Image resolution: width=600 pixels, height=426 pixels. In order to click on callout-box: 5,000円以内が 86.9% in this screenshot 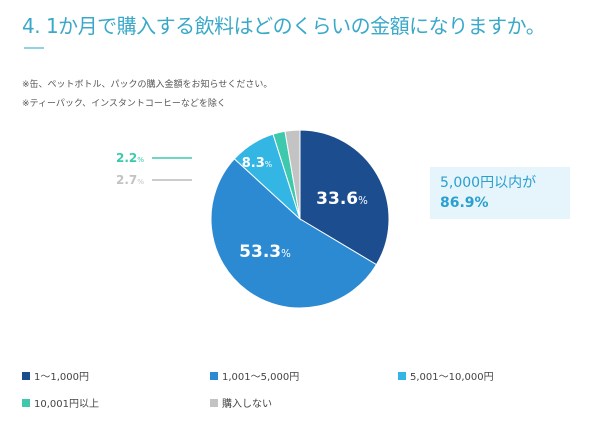, I will do `click(500, 193)`.